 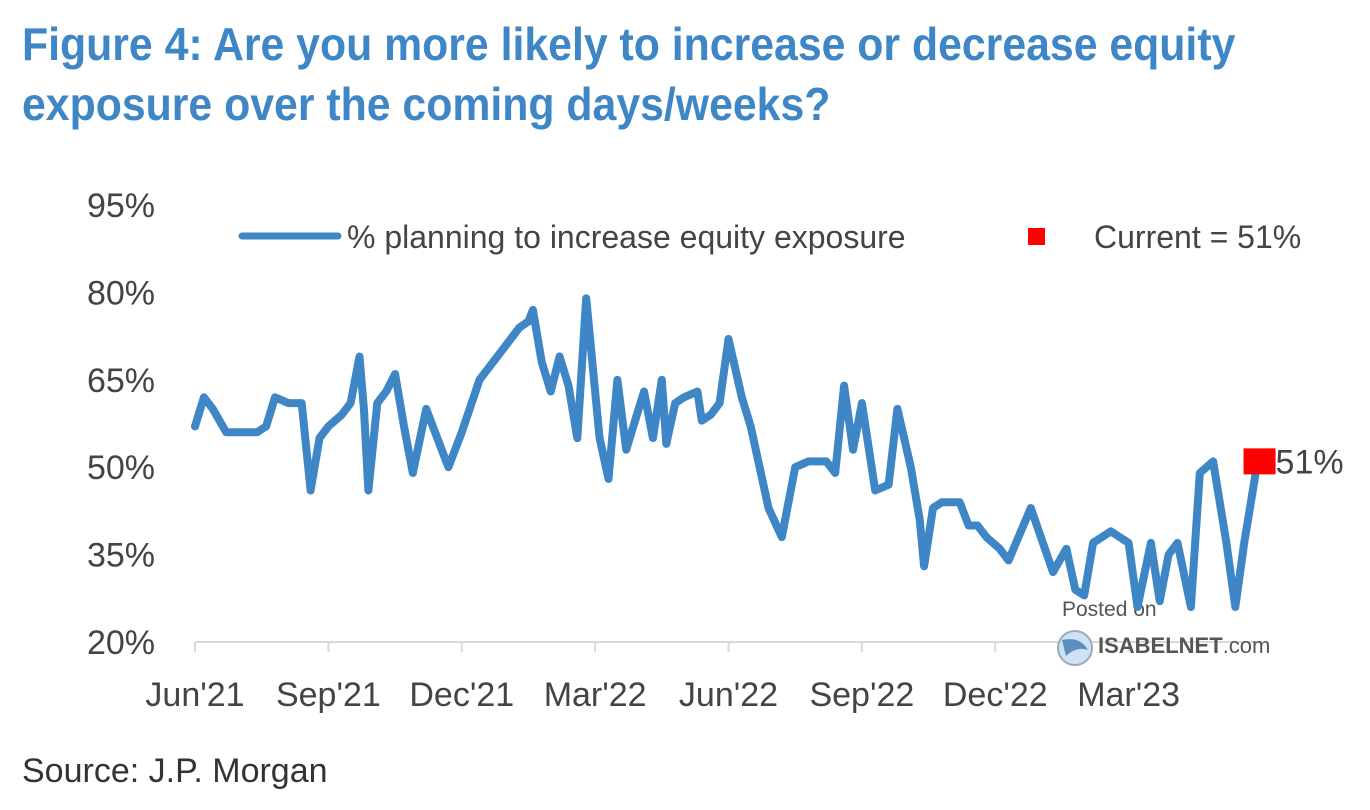 I want to click on watermark-line-2: ISABELNET.com, so click(x=1184, y=645).